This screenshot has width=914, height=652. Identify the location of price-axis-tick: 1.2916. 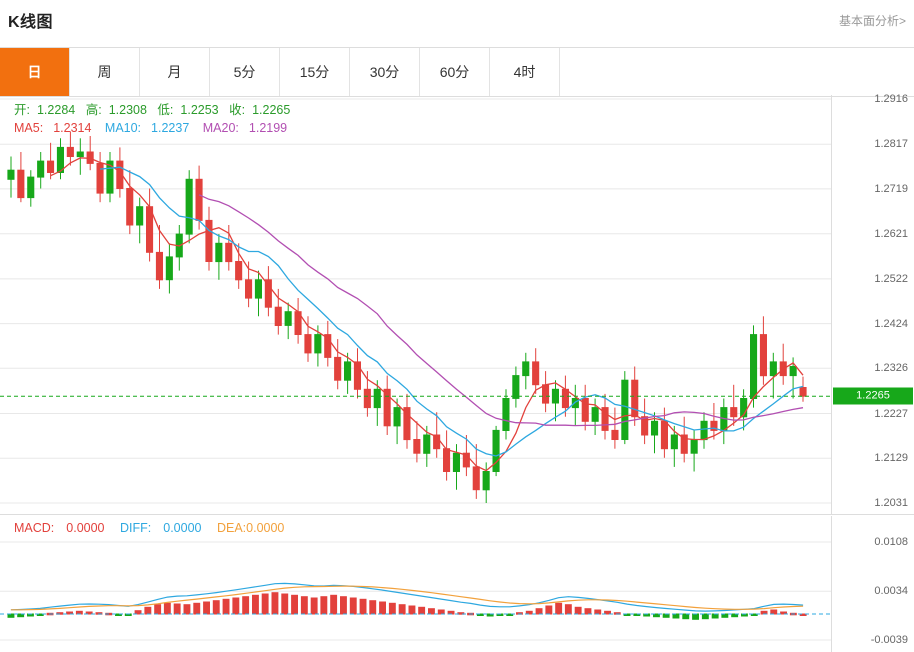
(891, 99).